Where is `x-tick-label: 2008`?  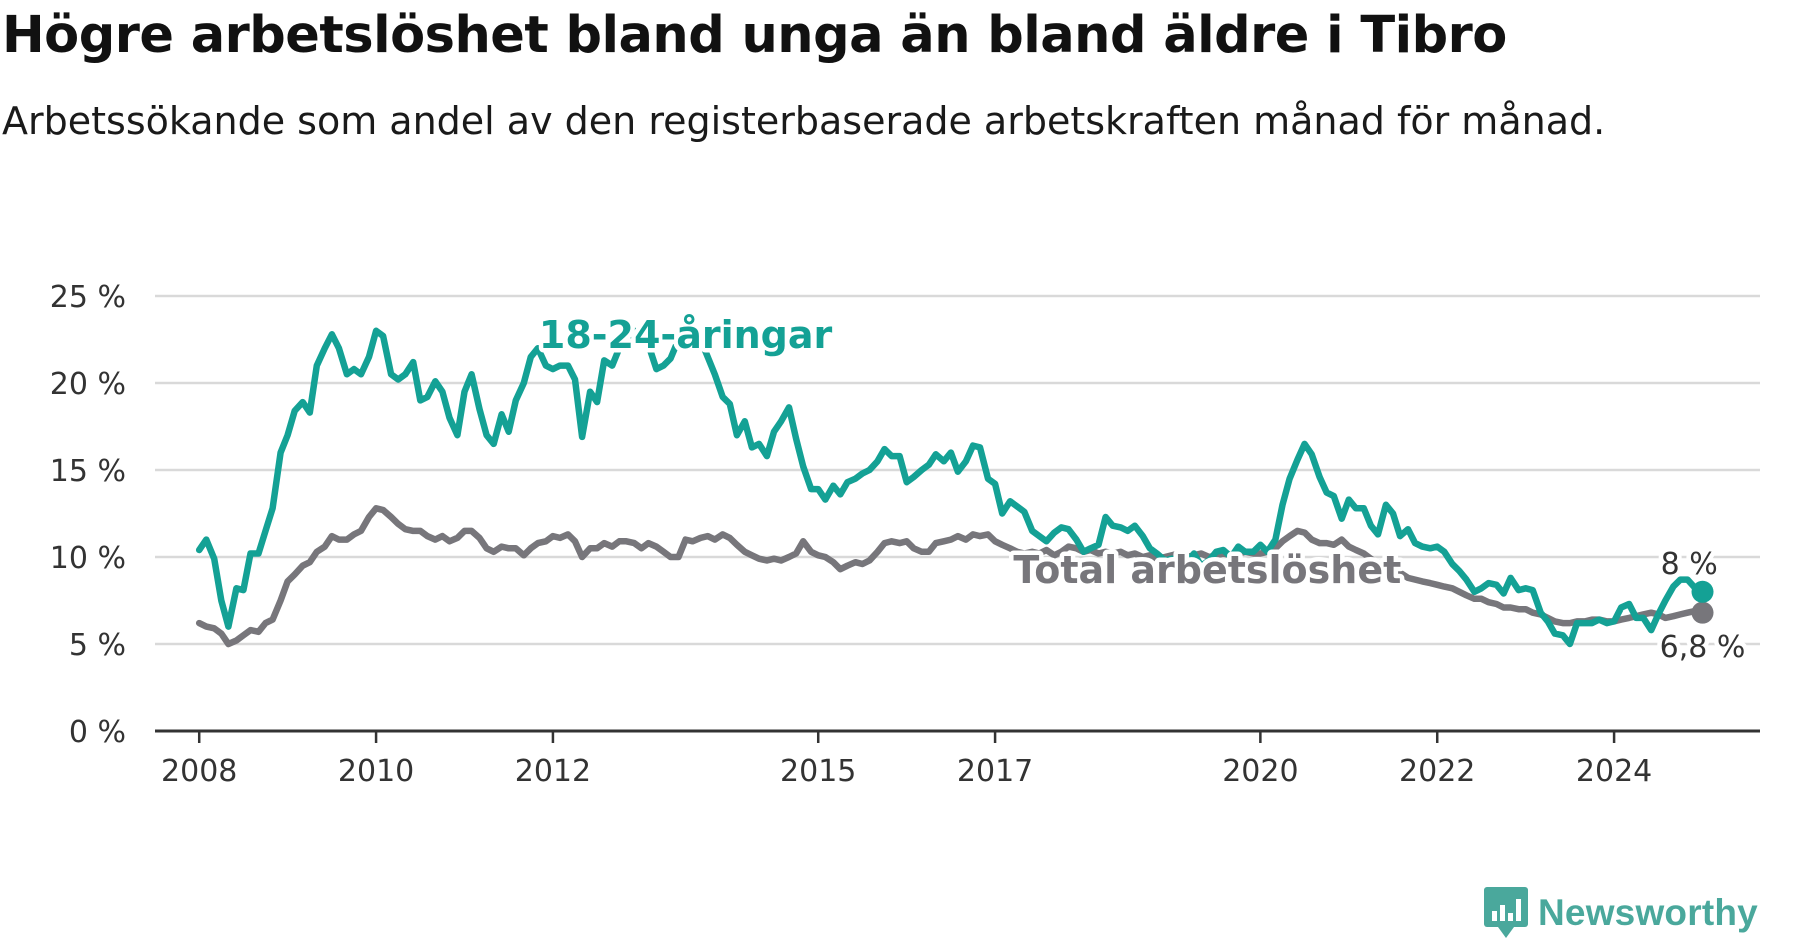 x-tick-label: 2008 is located at coordinates (199, 771).